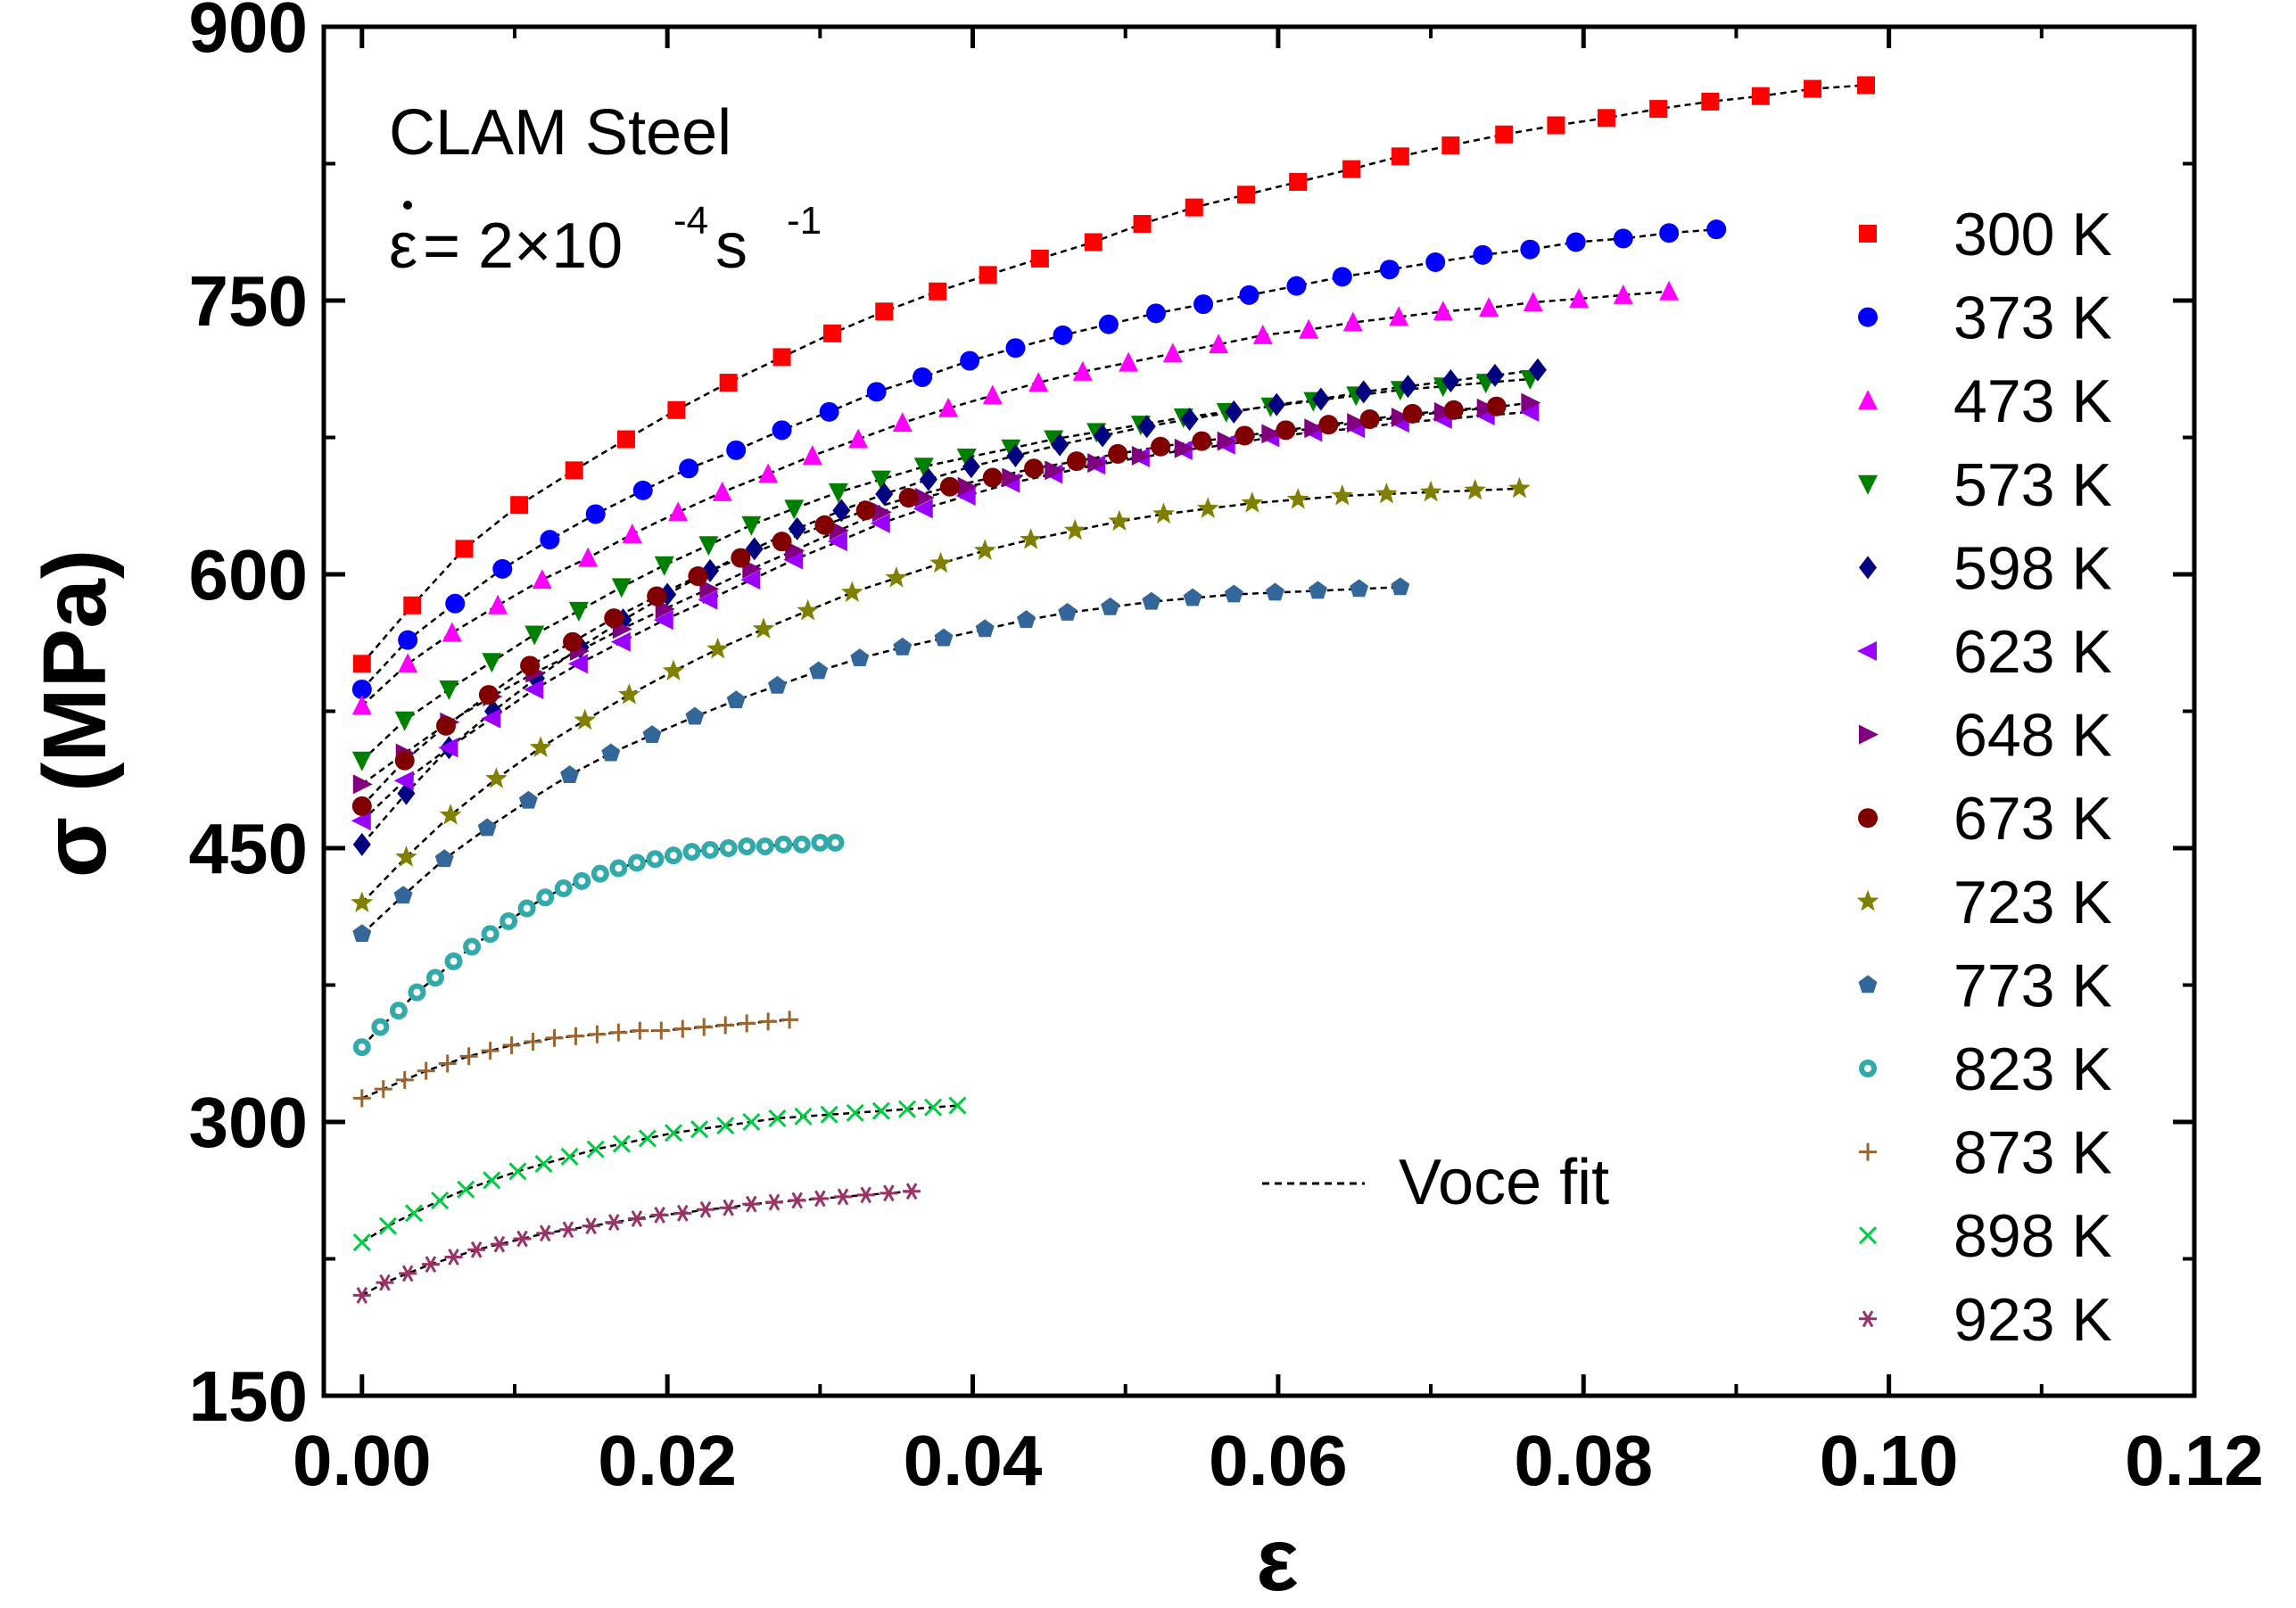 This screenshot has height=1608, width=2296. I want to click on x-tick-label: 0.04, so click(973, 1460).